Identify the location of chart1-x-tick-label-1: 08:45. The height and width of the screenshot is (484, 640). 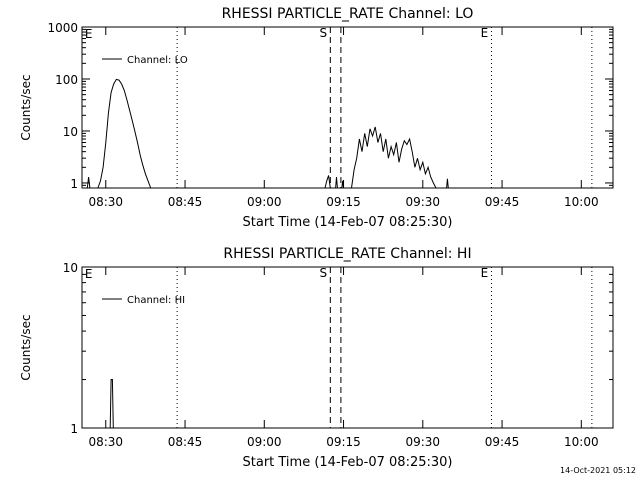
(185, 202).